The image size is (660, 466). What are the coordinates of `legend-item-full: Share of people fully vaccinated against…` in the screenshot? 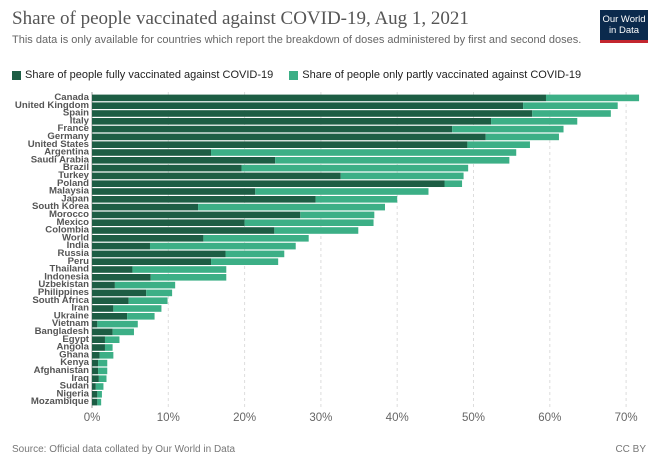 It's located at (142, 75).